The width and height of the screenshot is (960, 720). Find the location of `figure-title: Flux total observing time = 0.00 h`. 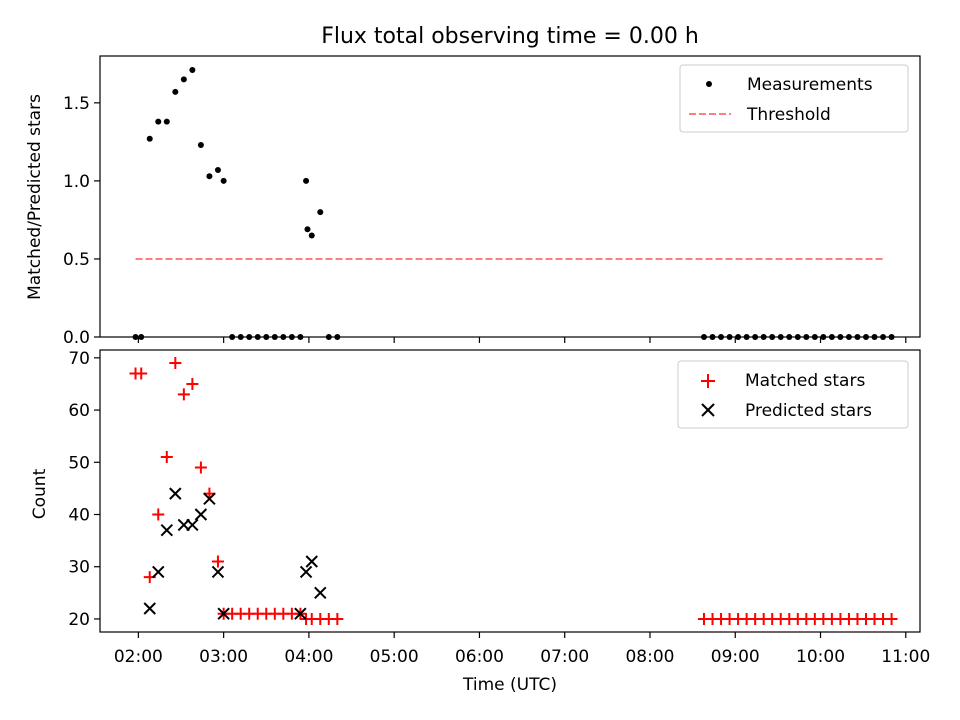

figure-title: Flux total observing time = 0.00 h is located at coordinates (510, 36).